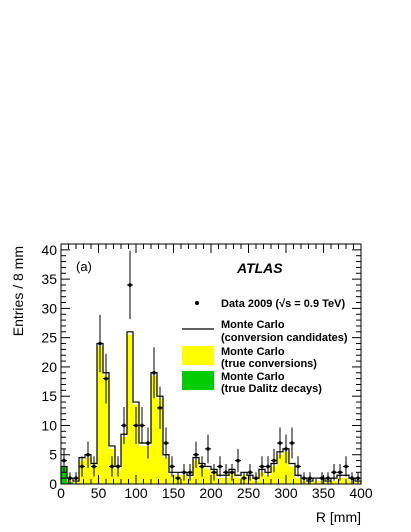 This screenshot has height=532, width=411. What do you see at coordinates (84, 266) in the screenshot?
I see `panel-label: (a)` at bounding box center [84, 266].